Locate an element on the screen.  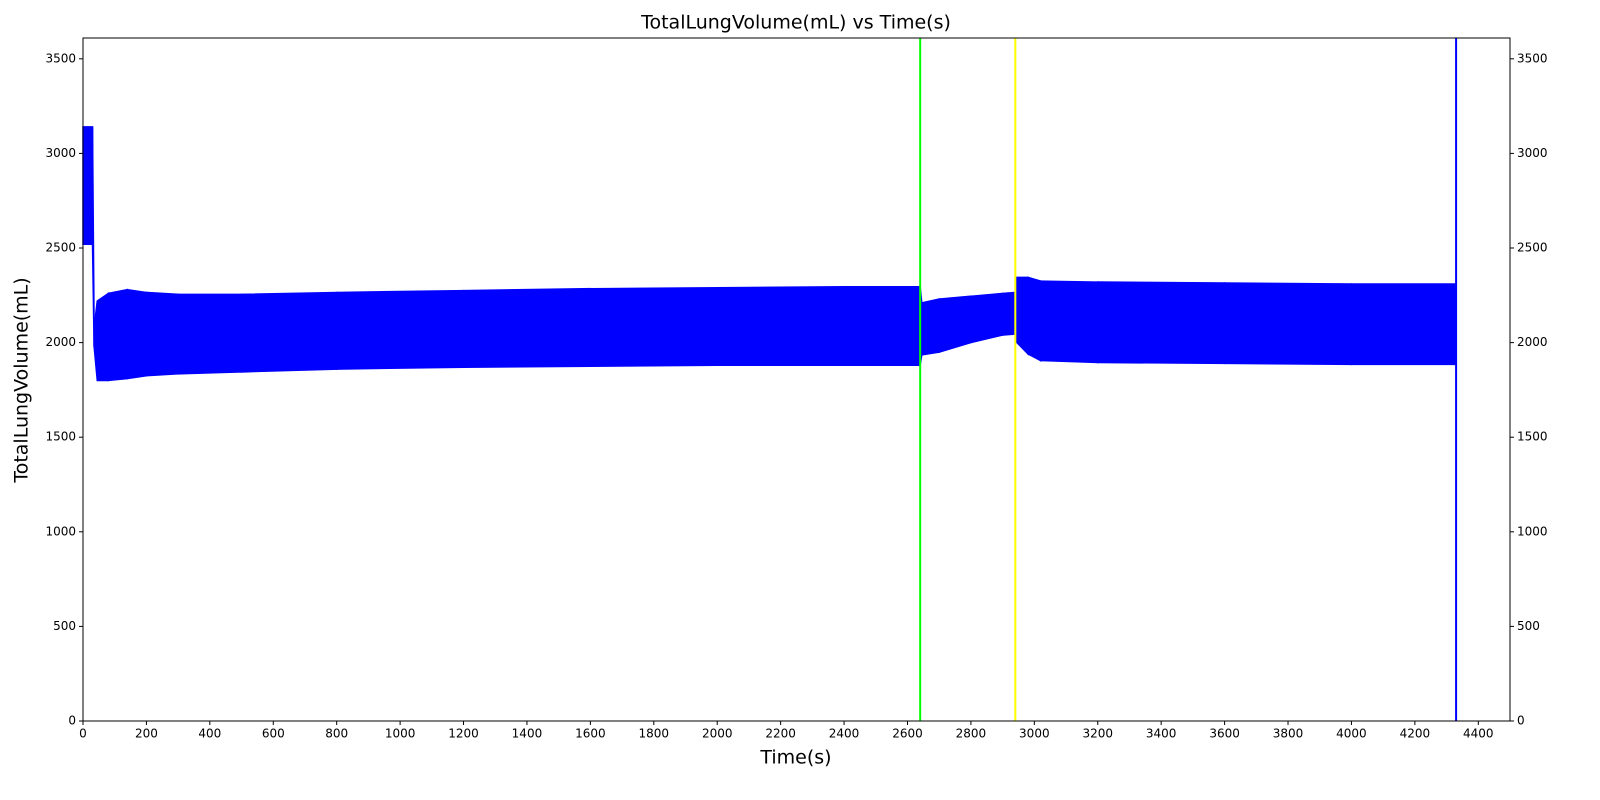
x-tick-label: 2800 is located at coordinates (971, 734).